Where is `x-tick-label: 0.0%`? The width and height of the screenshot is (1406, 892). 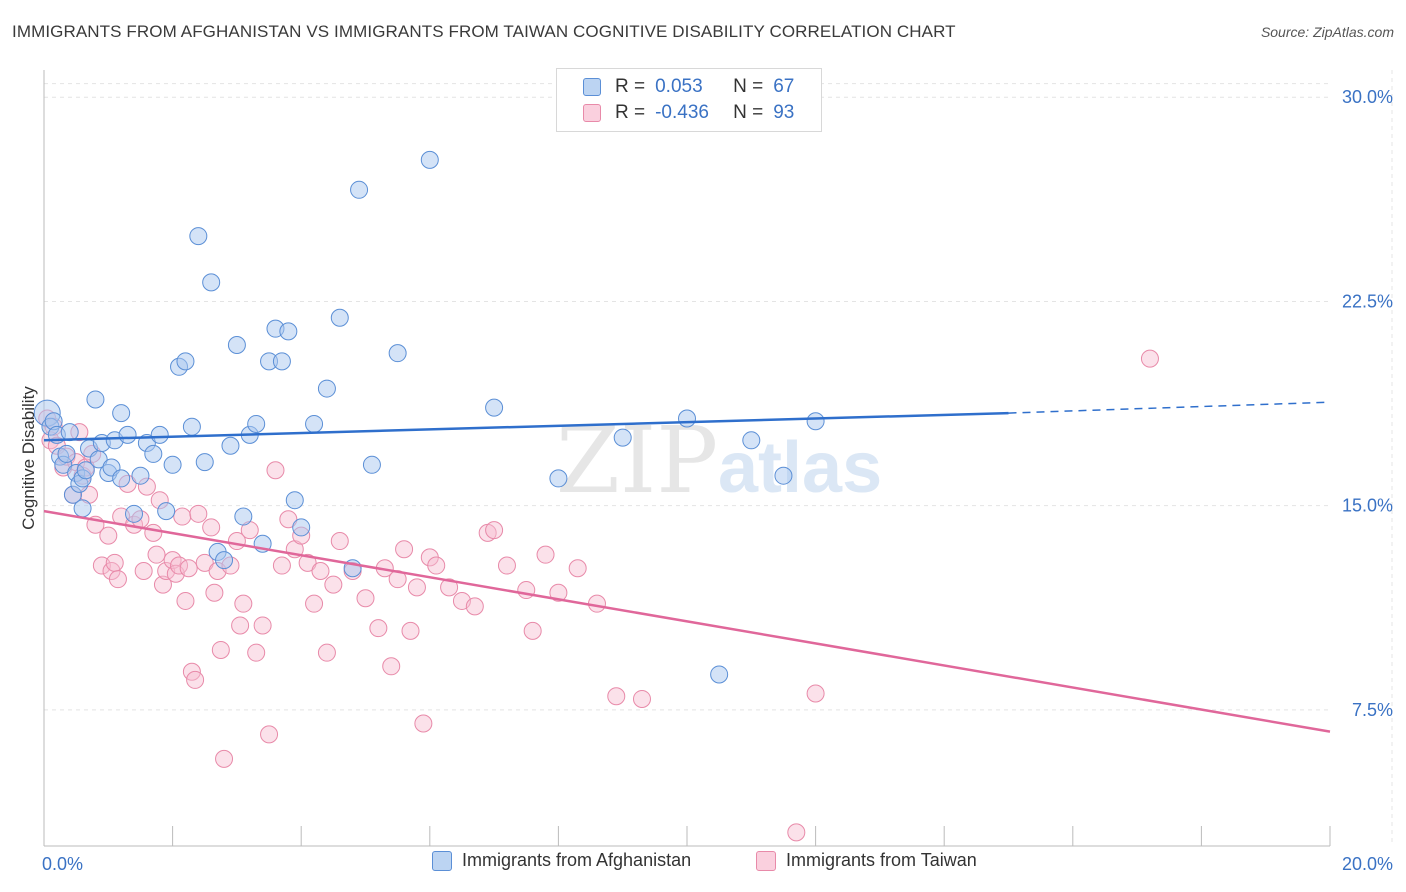 x-tick-label: 0.0% is located at coordinates (62, 864).